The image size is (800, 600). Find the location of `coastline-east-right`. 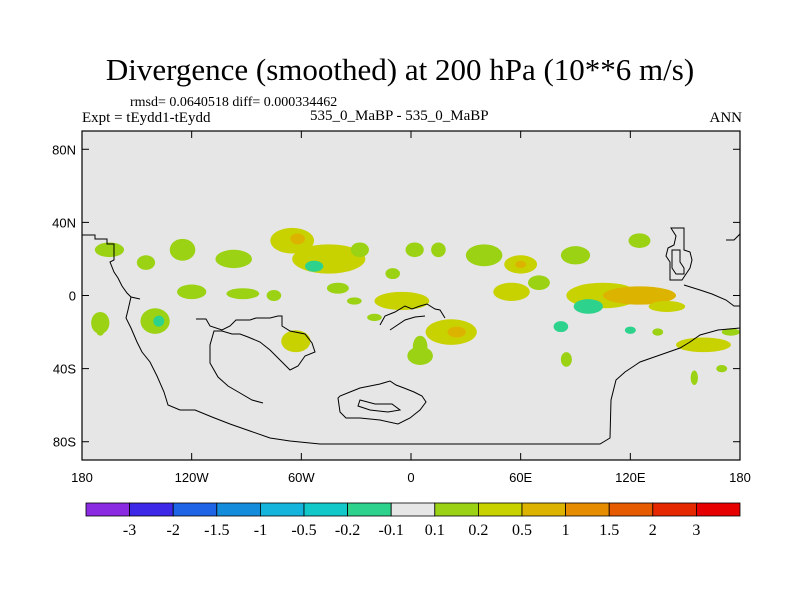

coastline-east-right is located at coordinates (733, 237).